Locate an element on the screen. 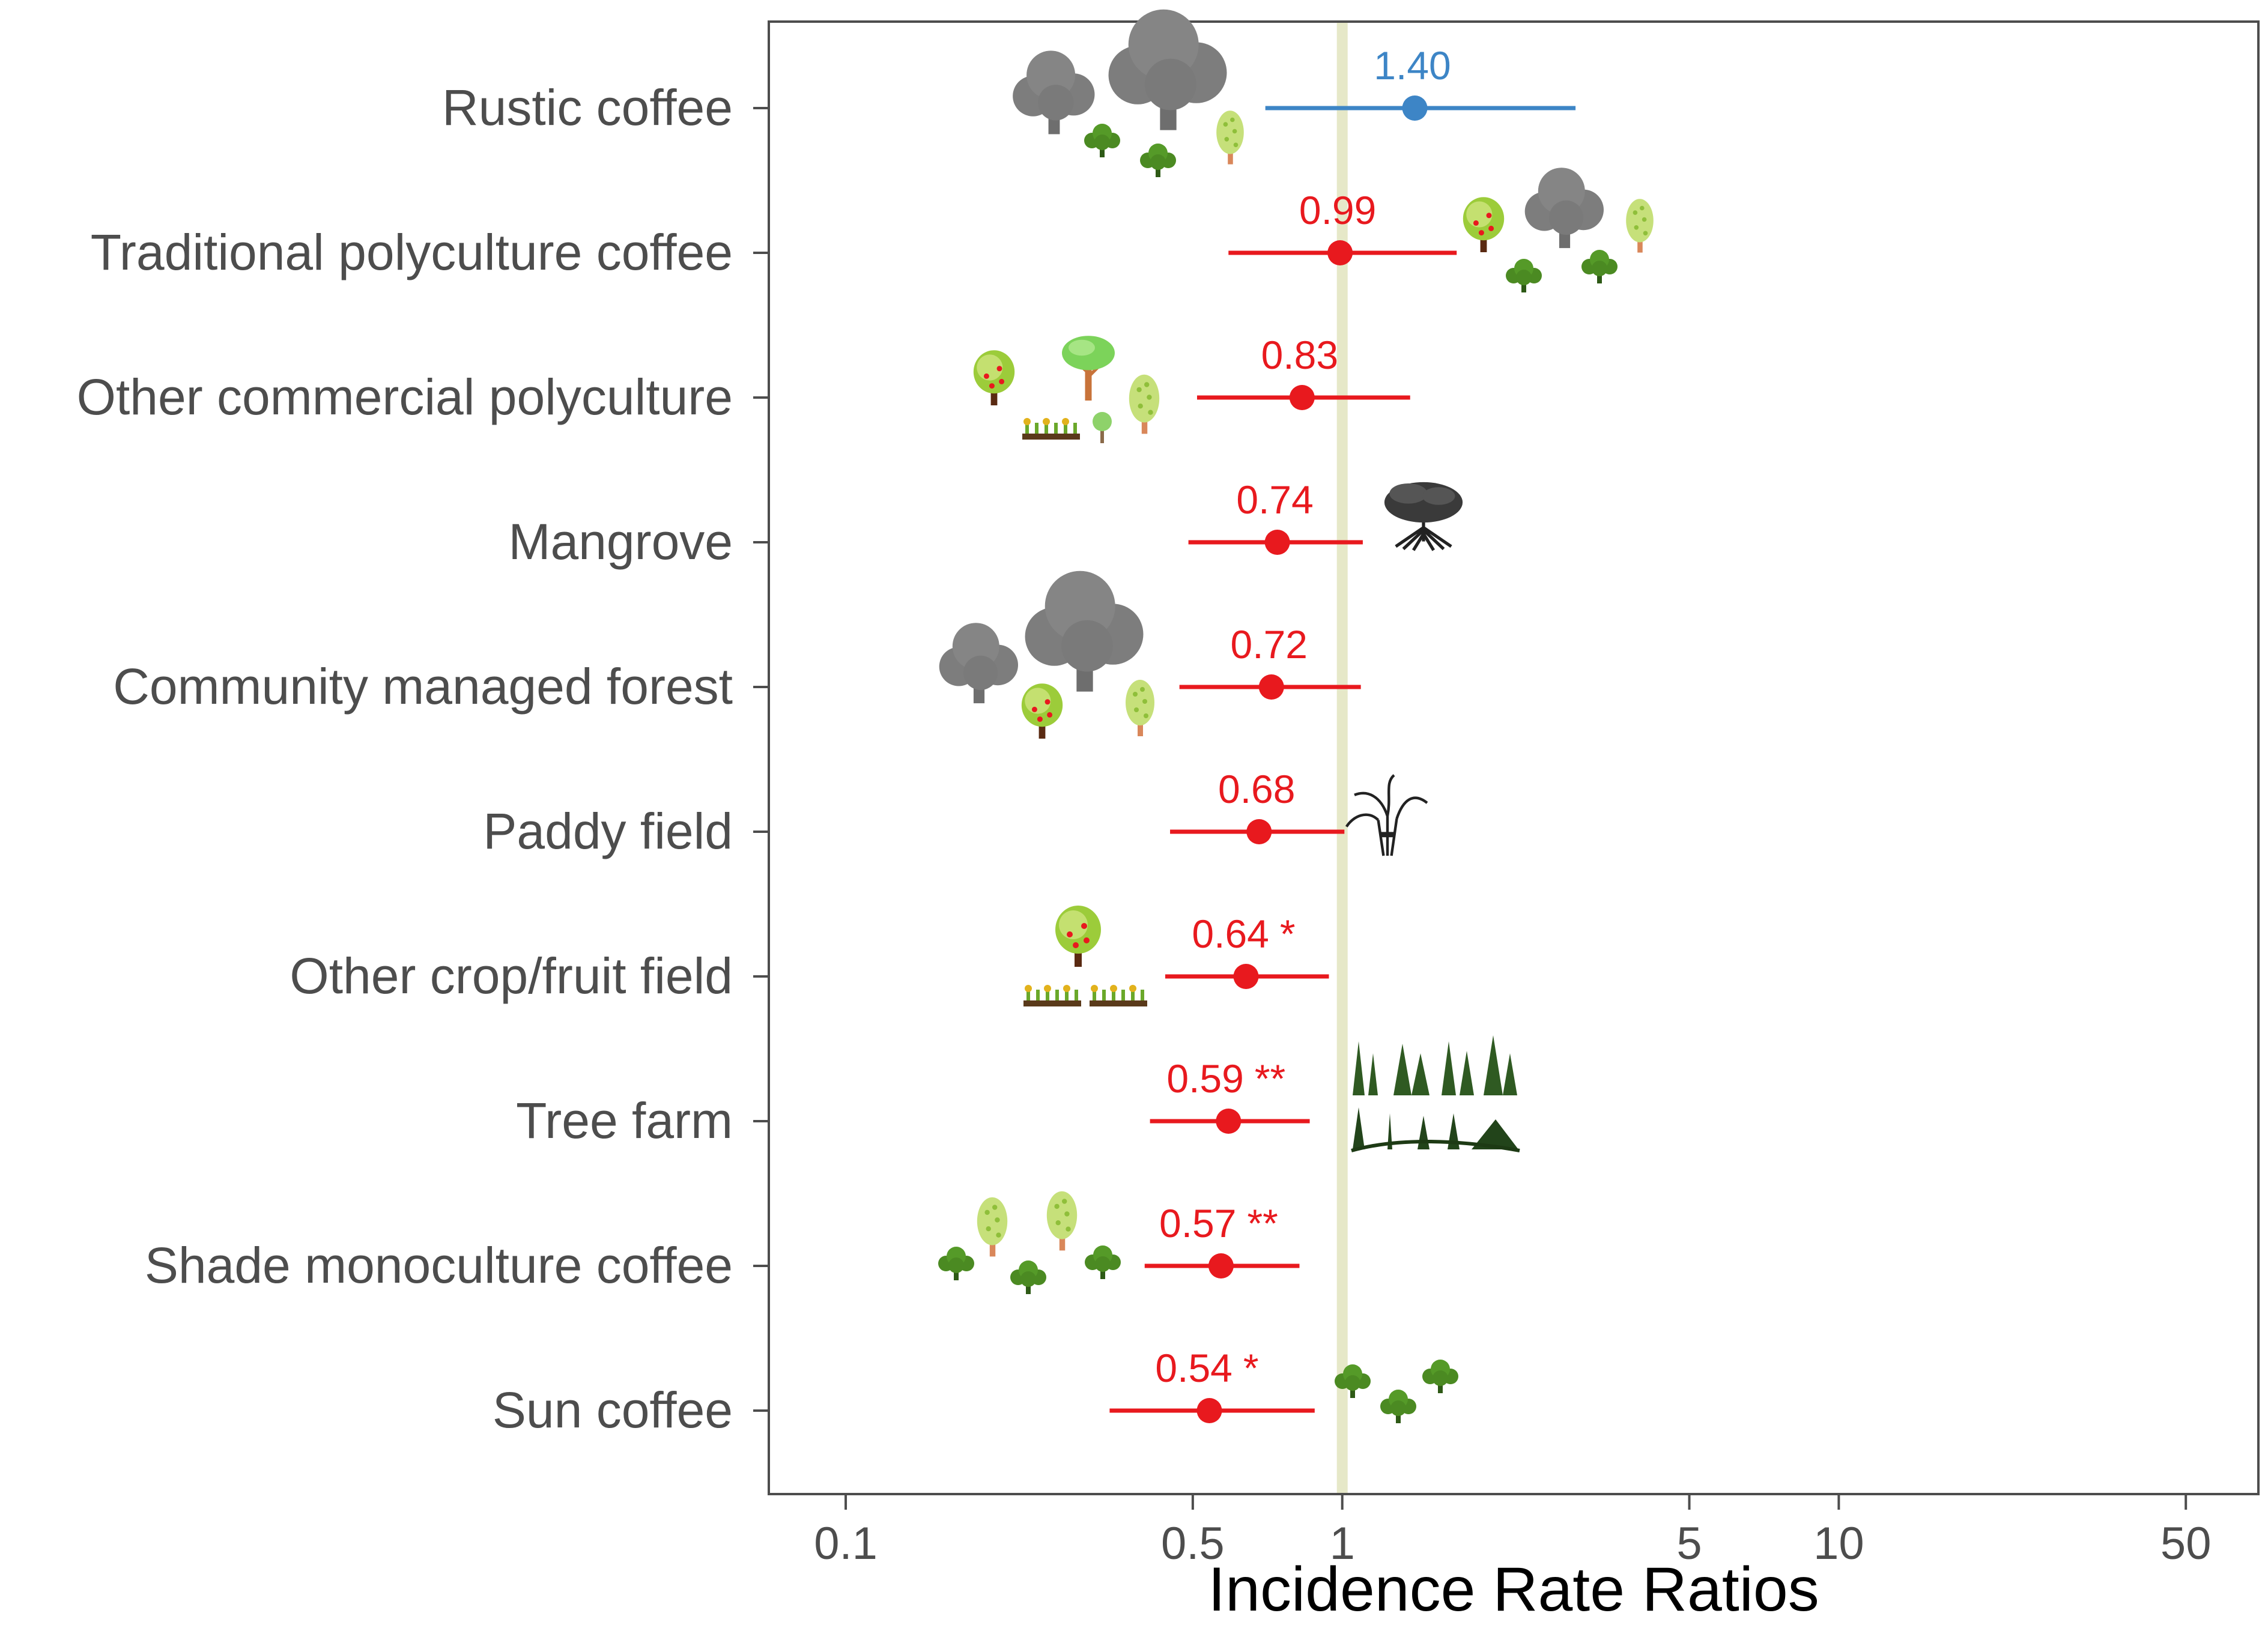  value-label: 0.64 * is located at coordinates (1243, 934).